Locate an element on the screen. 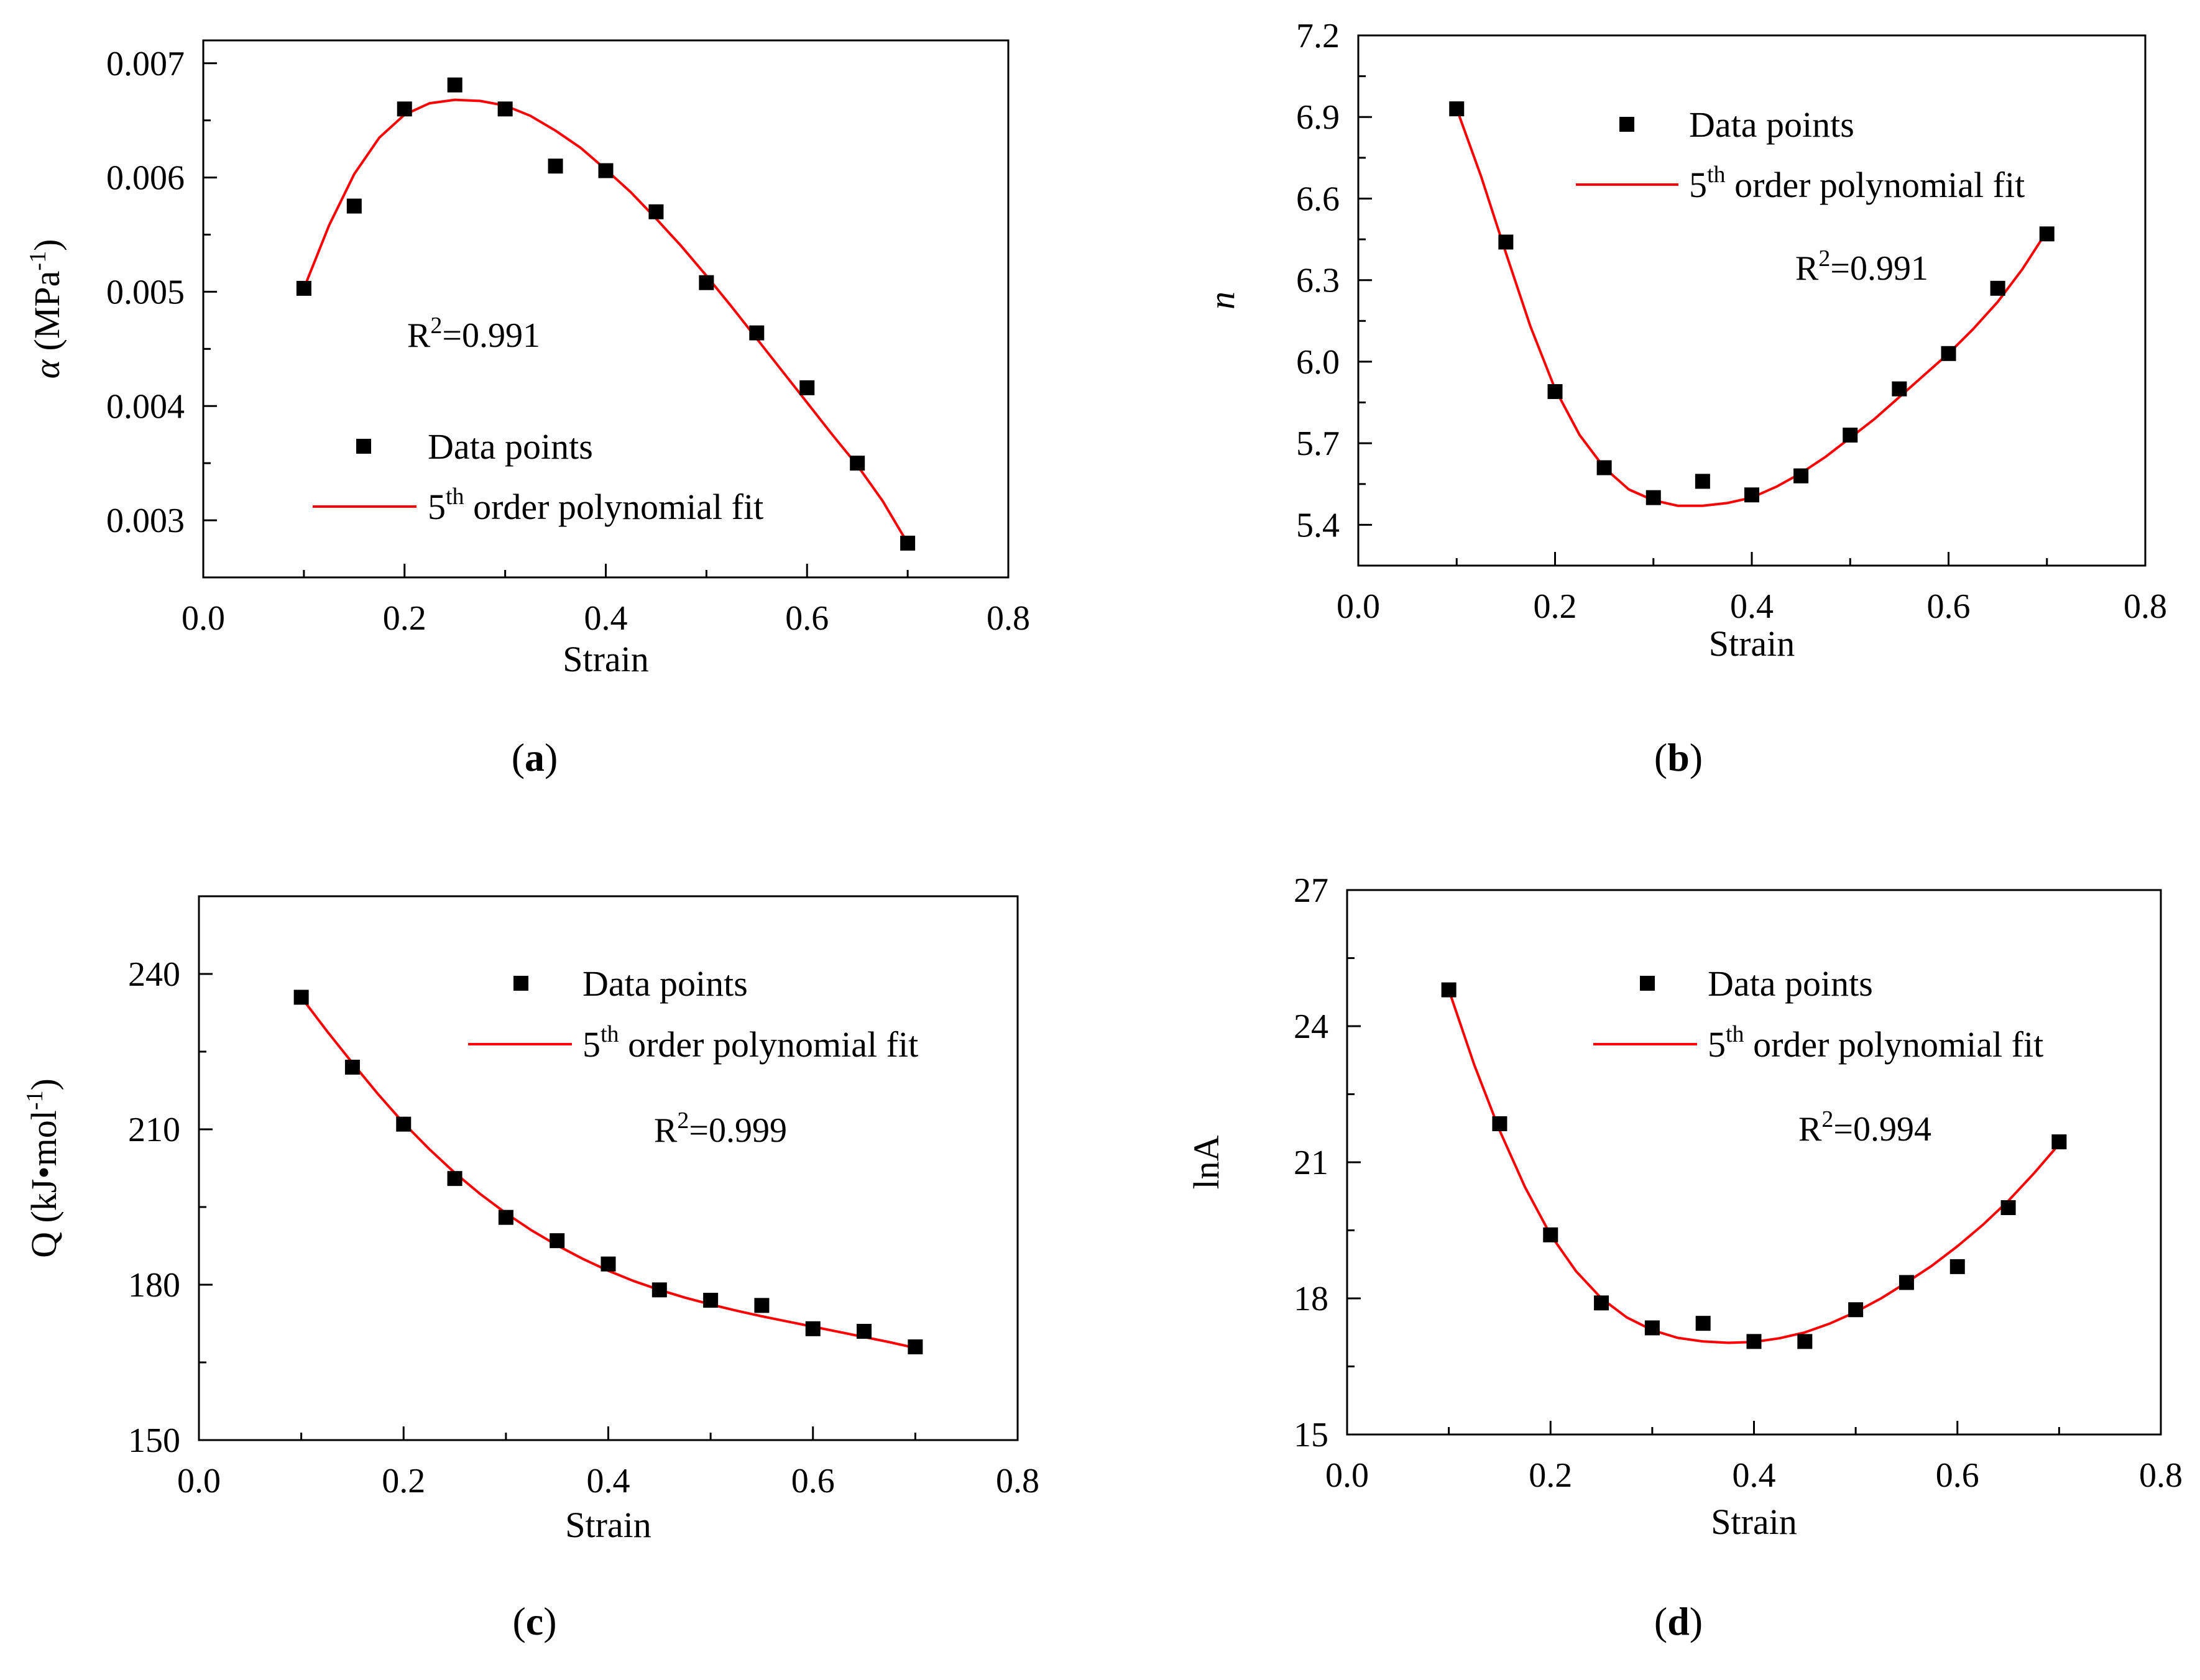 The image size is (2200, 1680). panel-d-legend-fit-base: 5 is located at coordinates (1717, 1044).